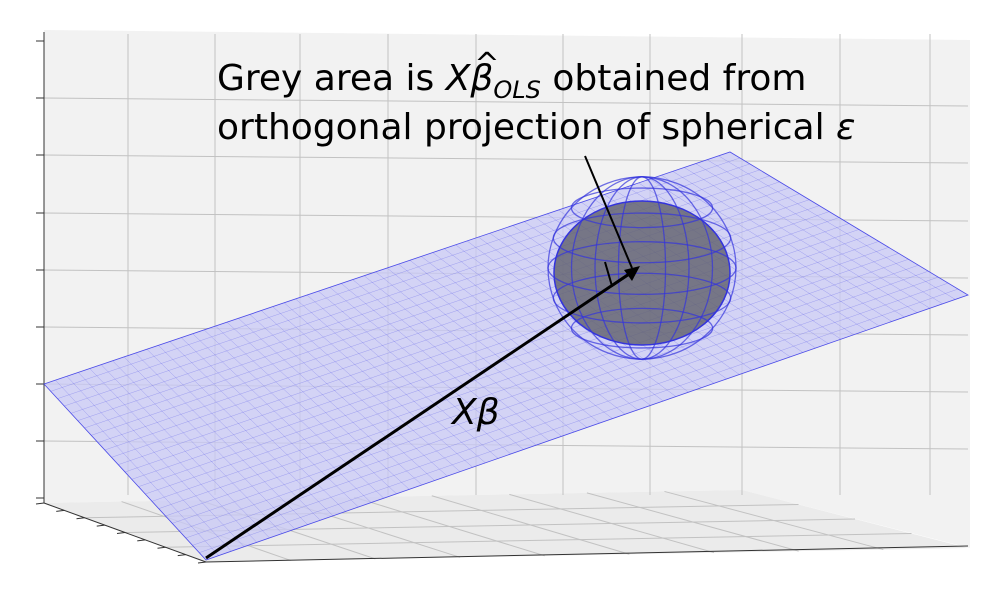 This screenshot has width=1000, height=600. I want to click on math-beta: β, so click(482, 78).